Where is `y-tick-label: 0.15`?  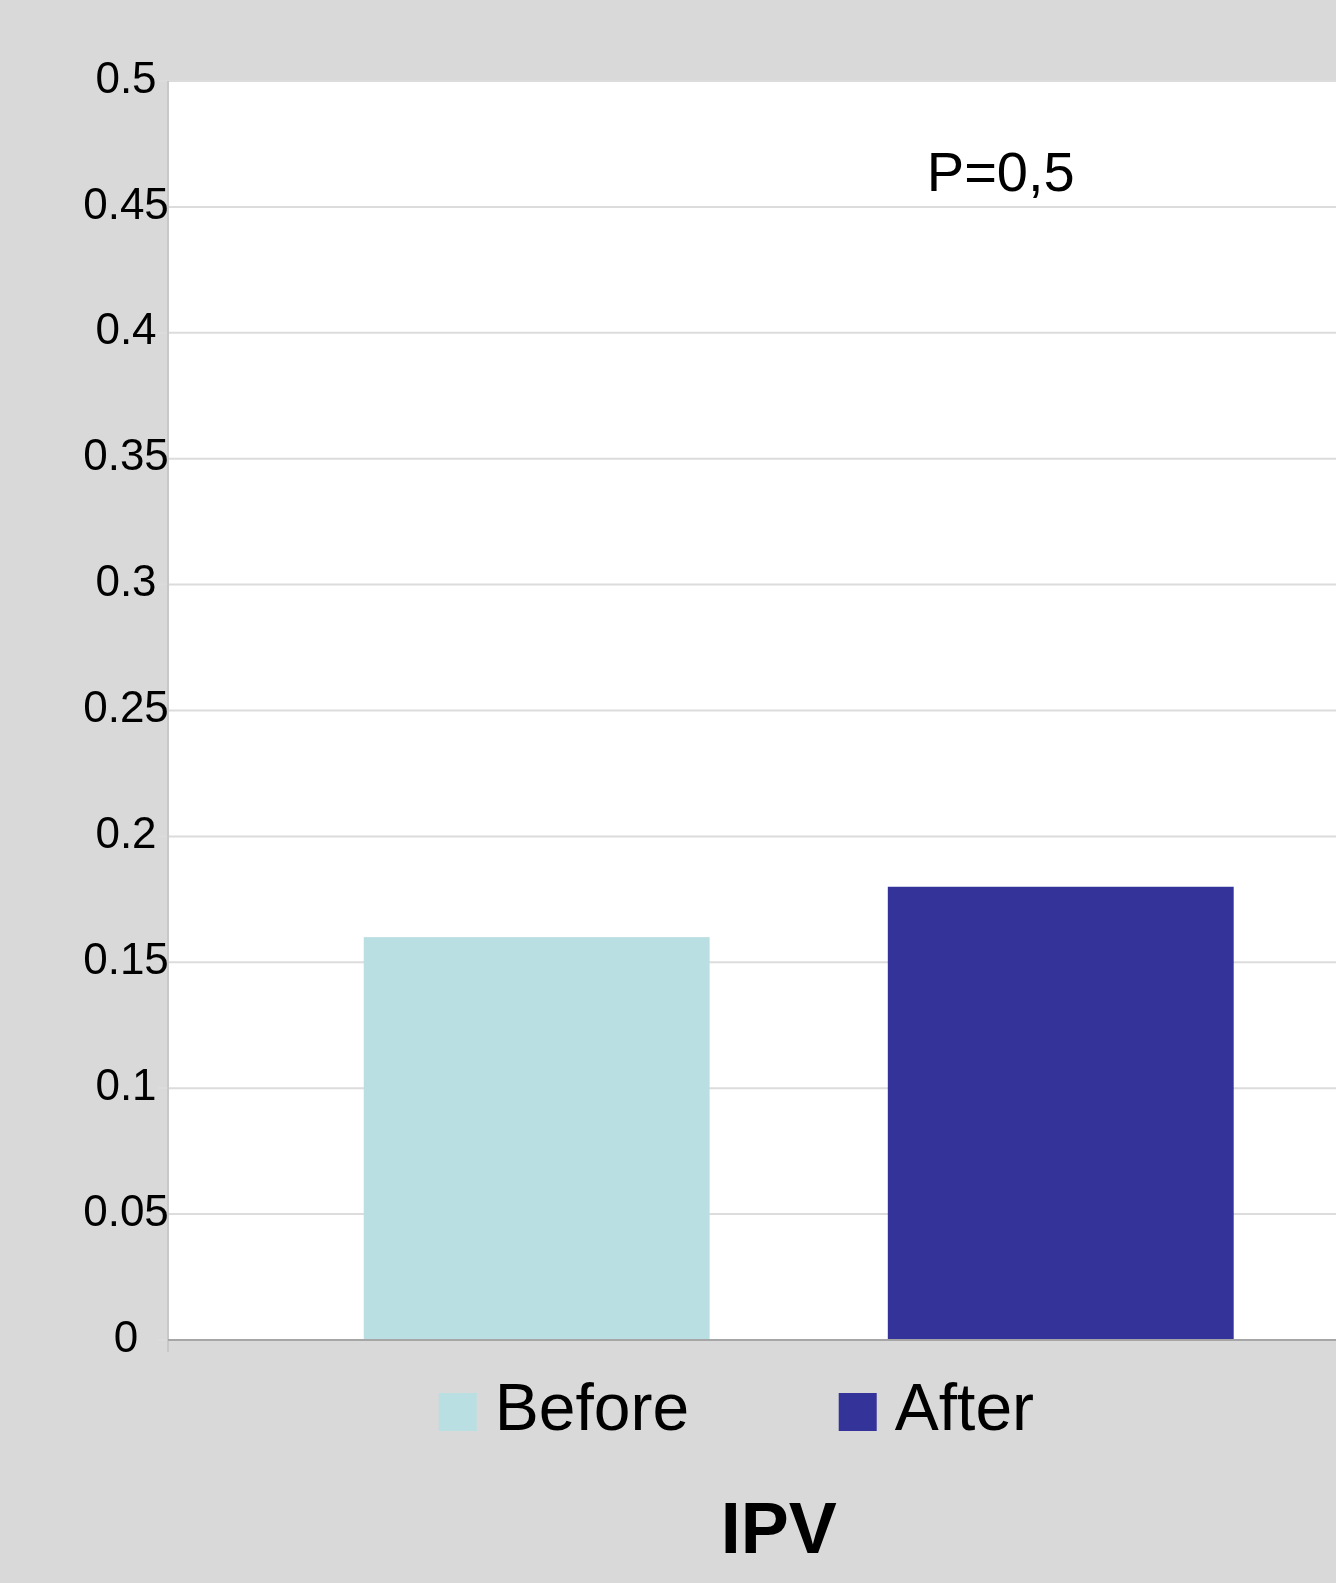
y-tick-label: 0.15 is located at coordinates (126, 958).